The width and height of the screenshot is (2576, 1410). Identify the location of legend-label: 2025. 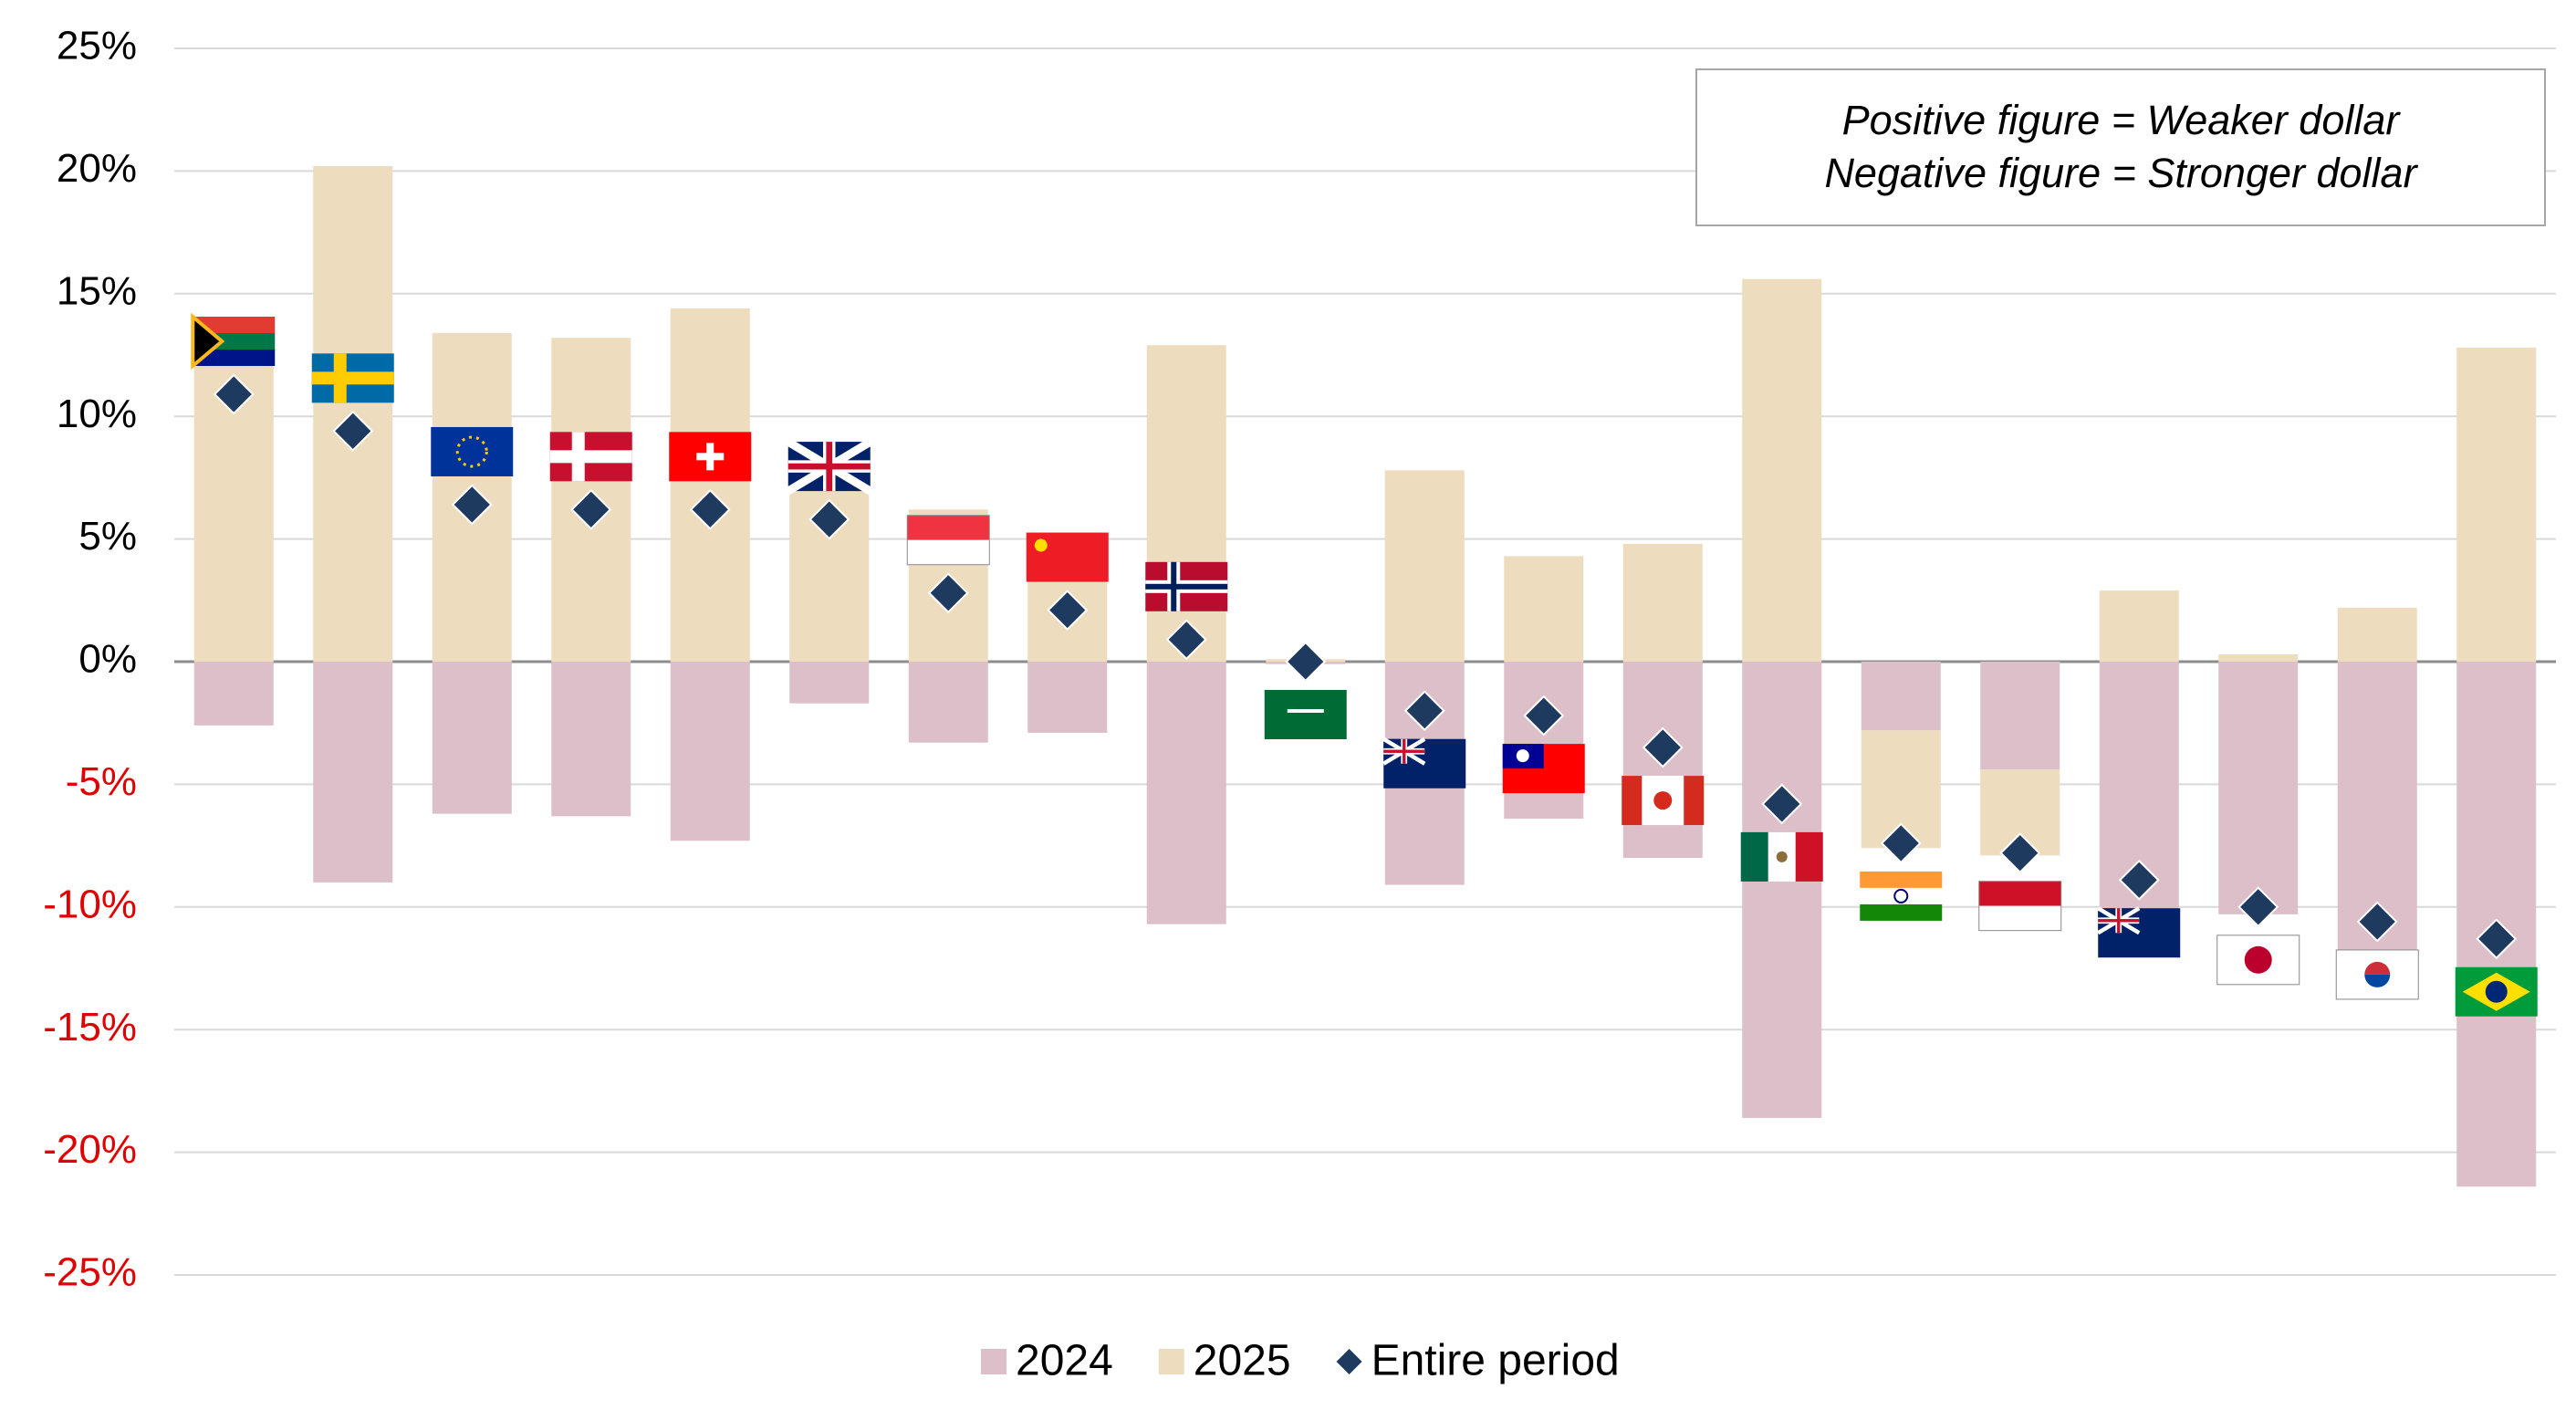
(1242, 1361).